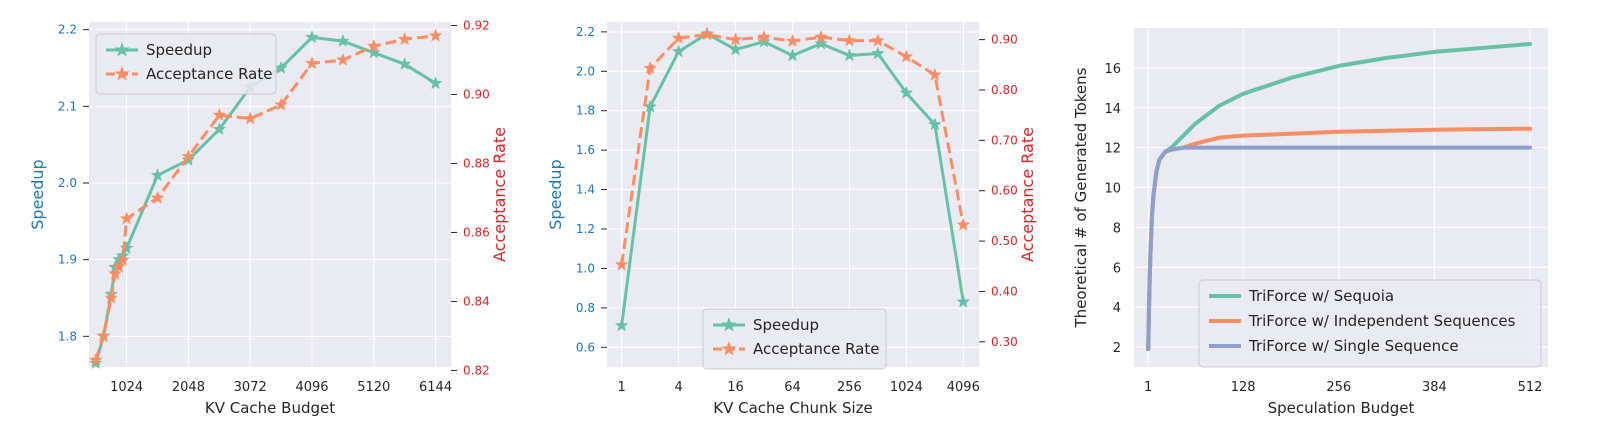 This screenshot has width=1619, height=433. I want to click on x-axis-label: KV Cache Budget, so click(270, 408).